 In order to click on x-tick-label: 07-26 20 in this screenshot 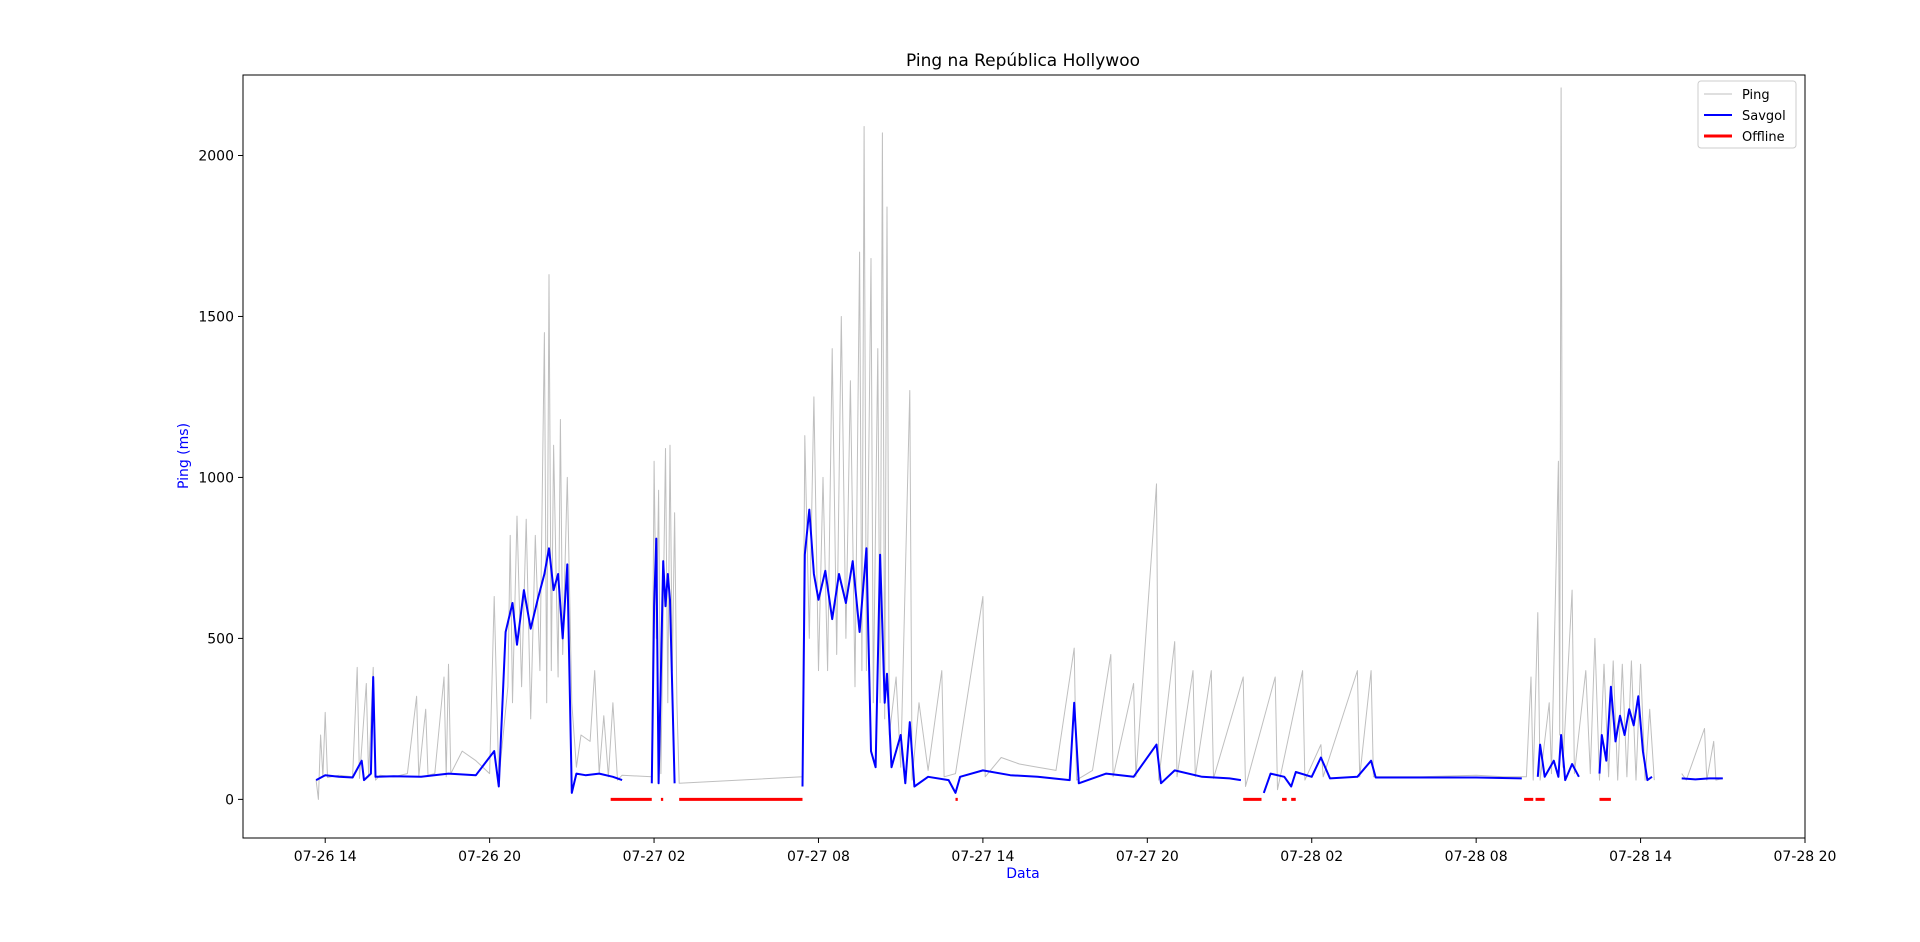, I will do `click(489, 857)`.